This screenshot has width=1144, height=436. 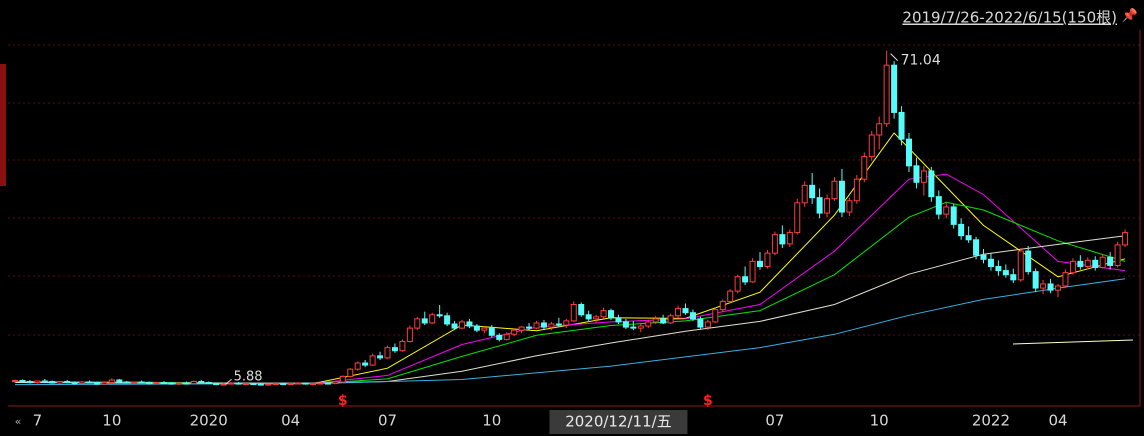 What do you see at coordinates (3, 125) in the screenshot?
I see `side-strip` at bounding box center [3, 125].